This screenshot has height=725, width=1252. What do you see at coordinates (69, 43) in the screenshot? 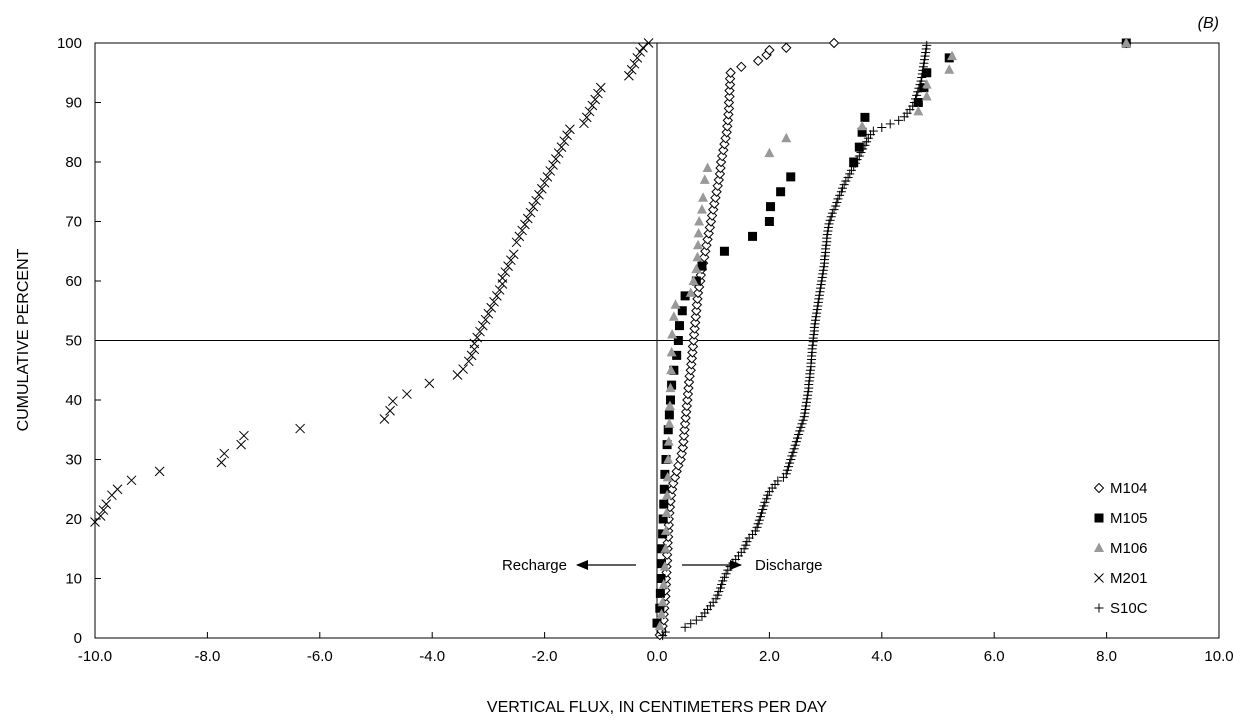
I see `y-tick-label: 100` at bounding box center [69, 43].